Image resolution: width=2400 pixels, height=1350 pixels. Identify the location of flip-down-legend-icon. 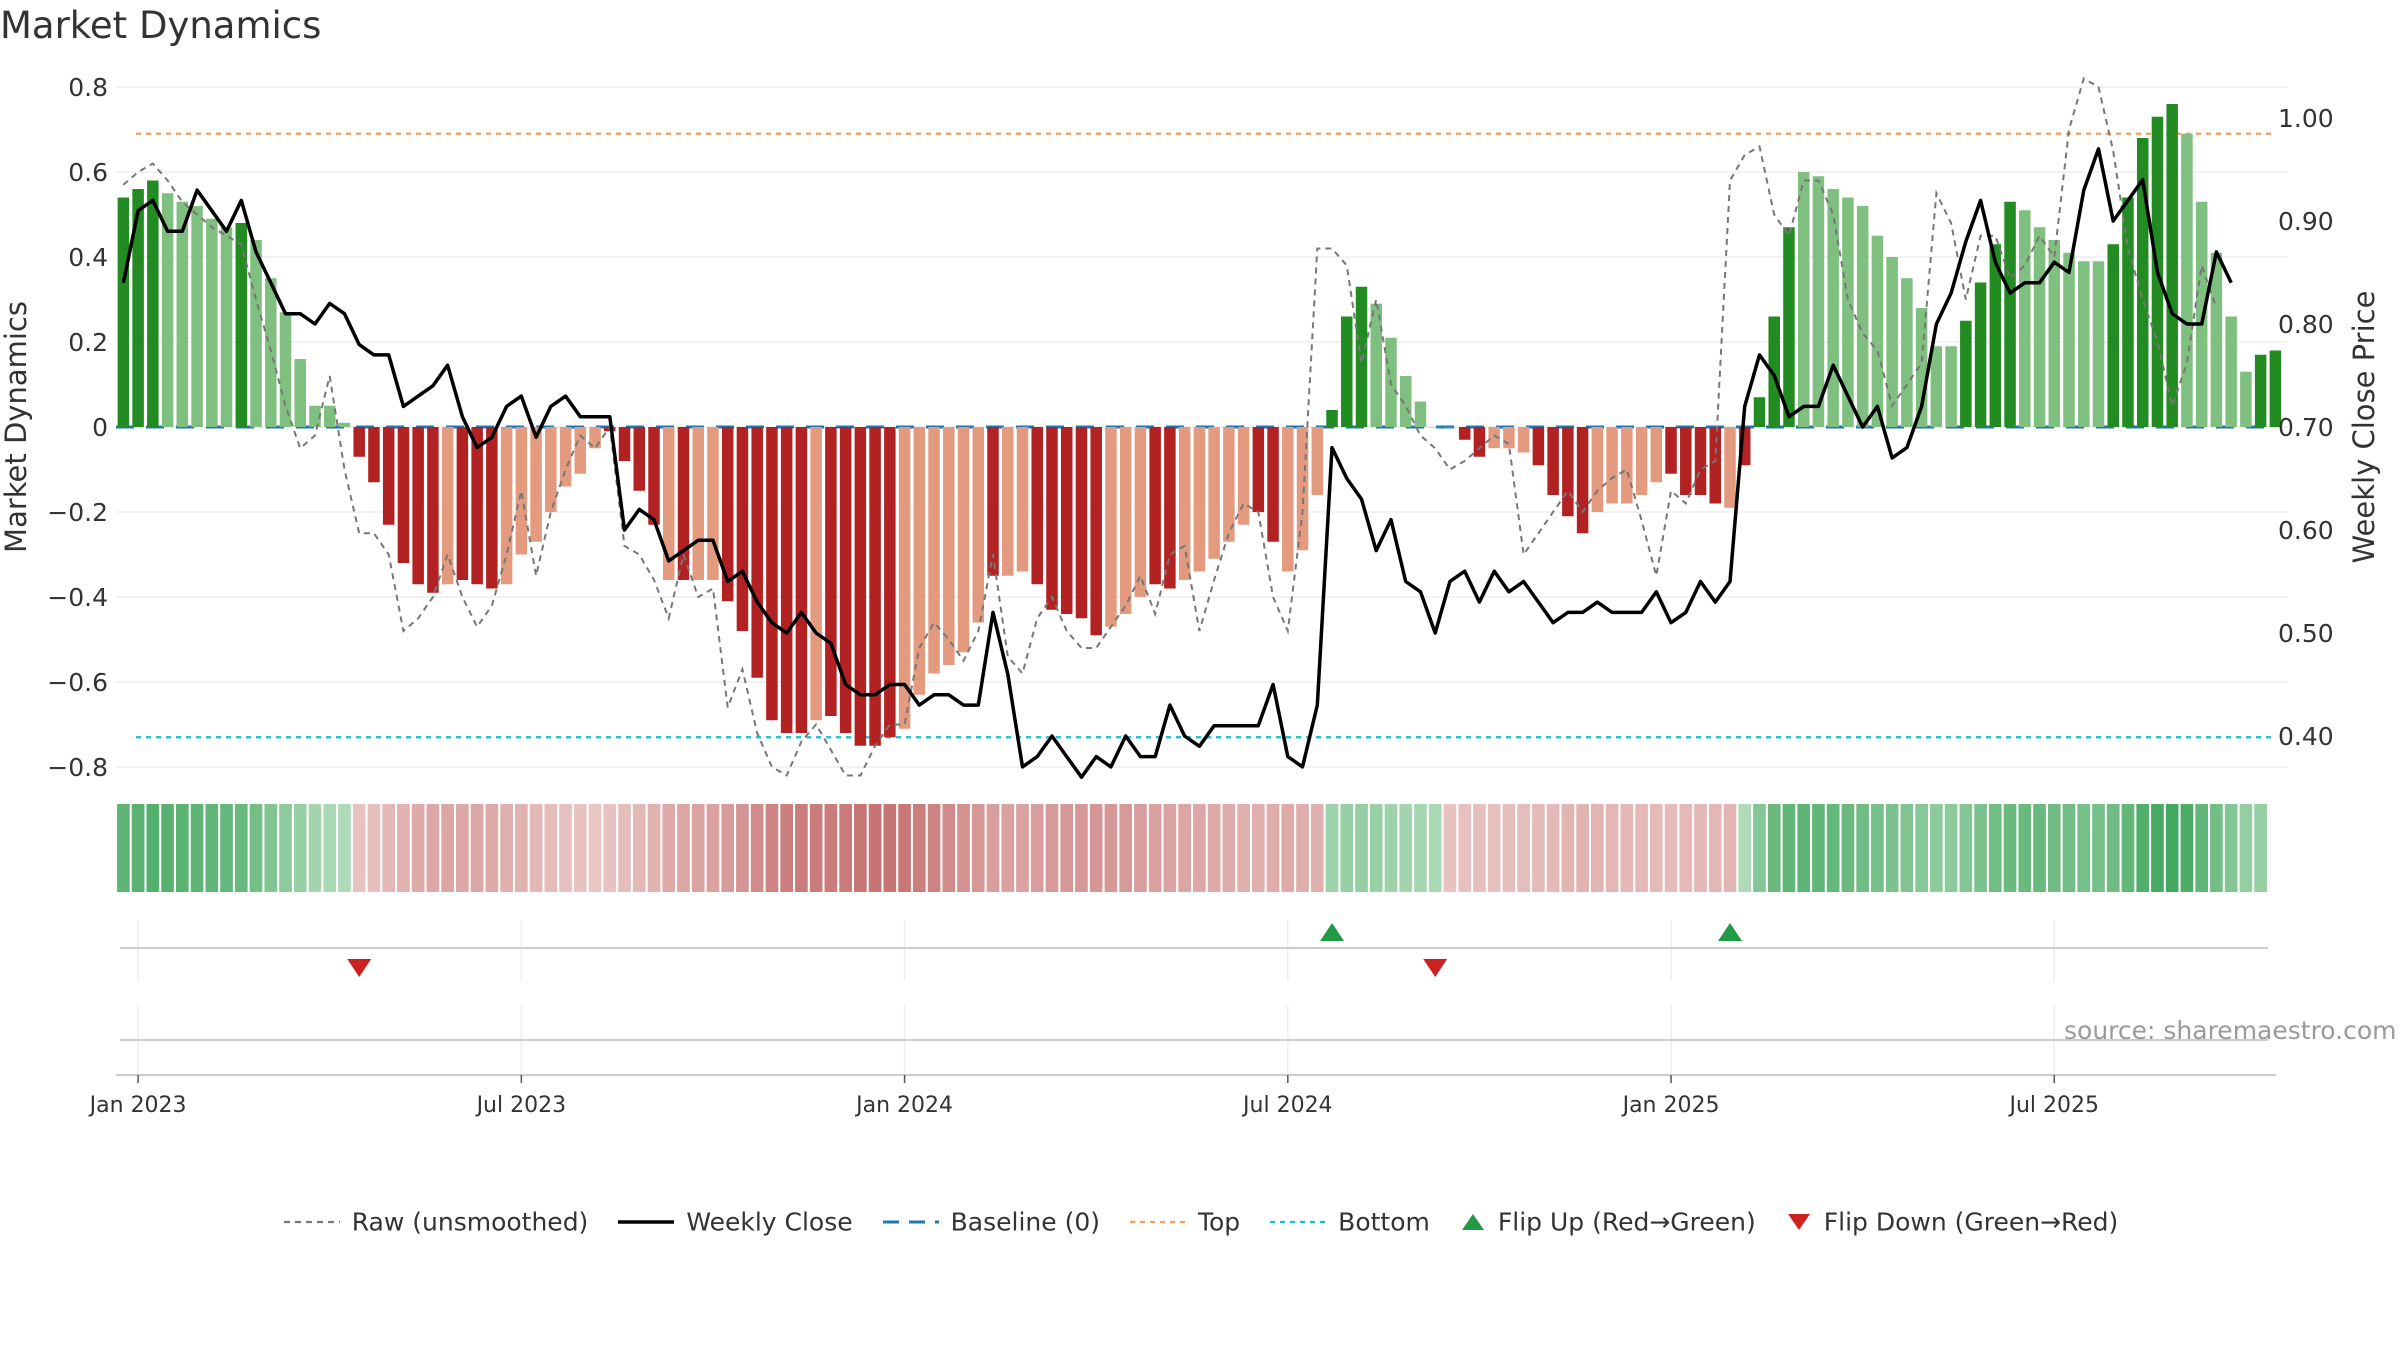
(1798, 1221).